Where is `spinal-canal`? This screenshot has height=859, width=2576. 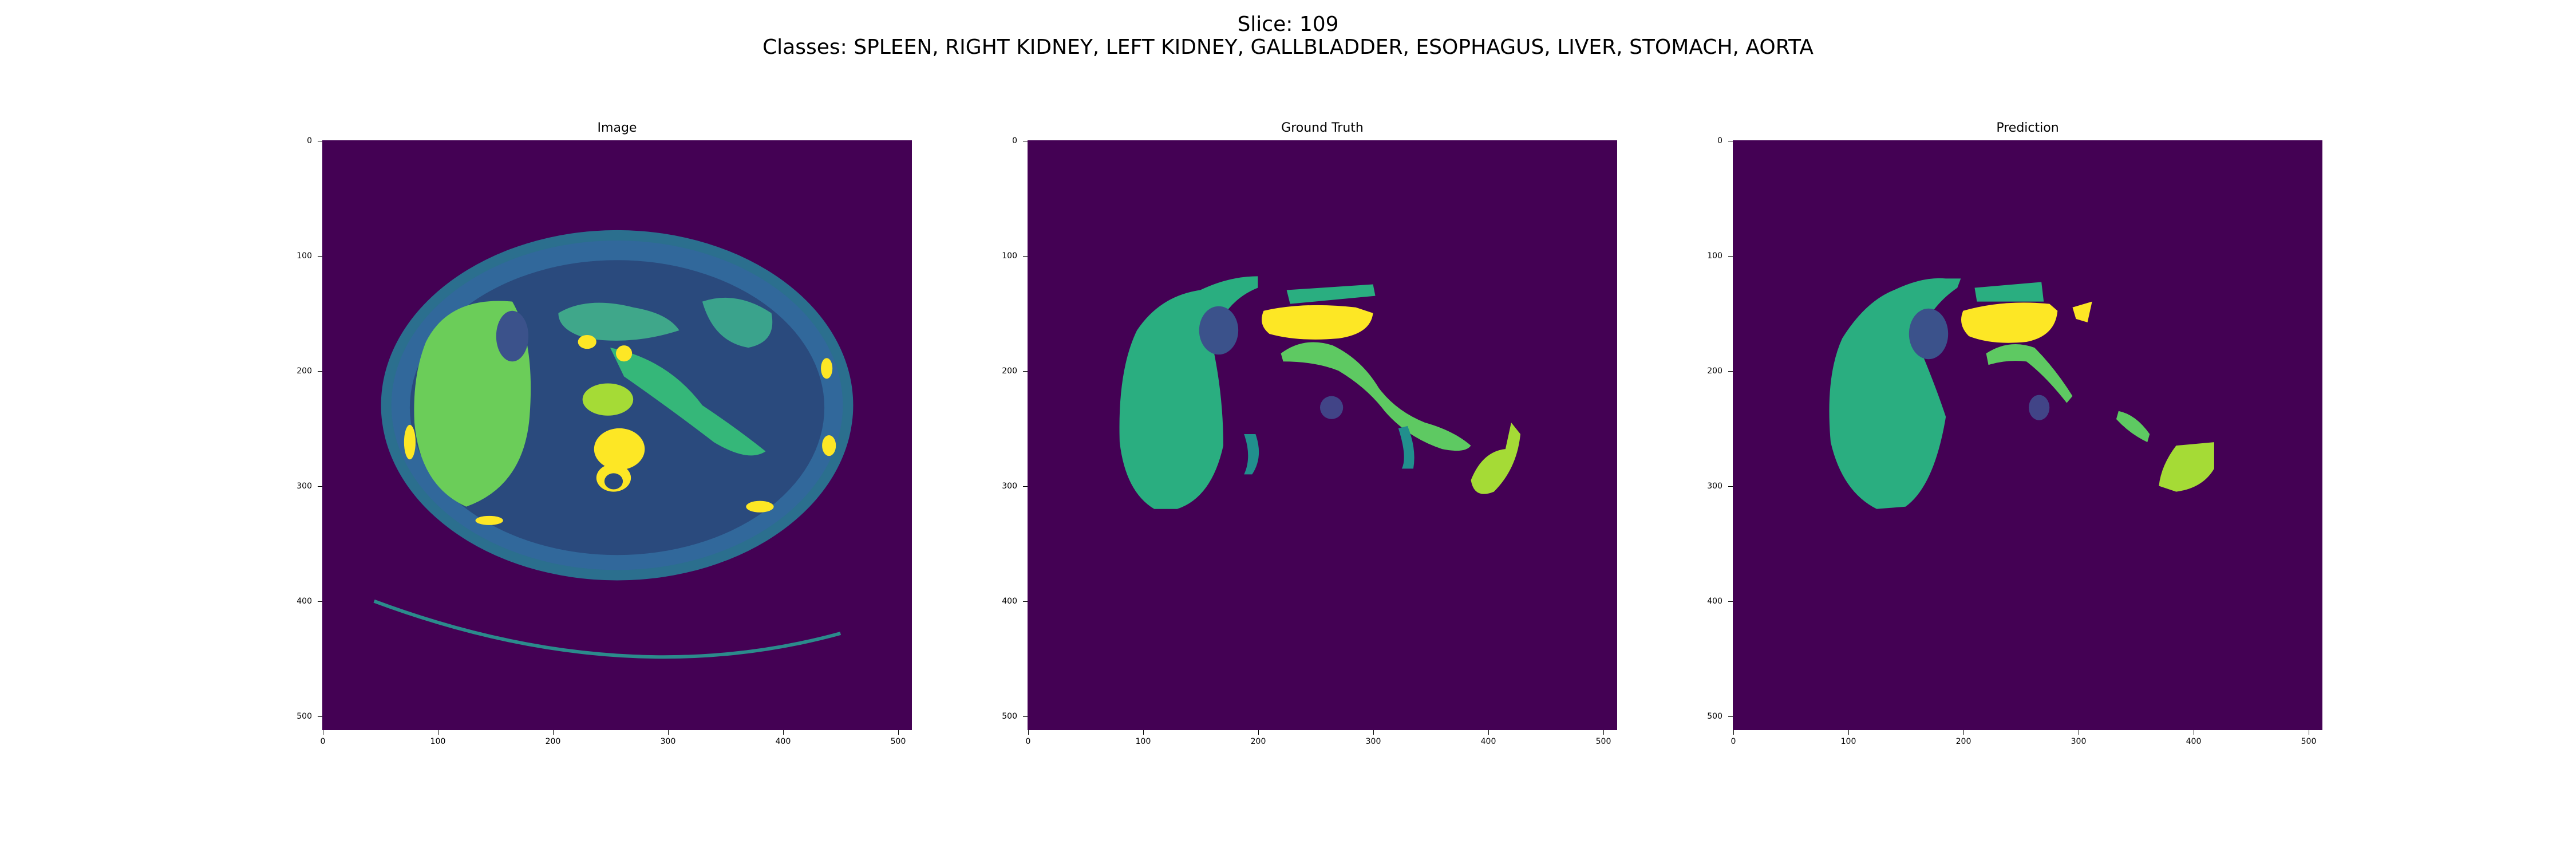 spinal-canal is located at coordinates (613, 481).